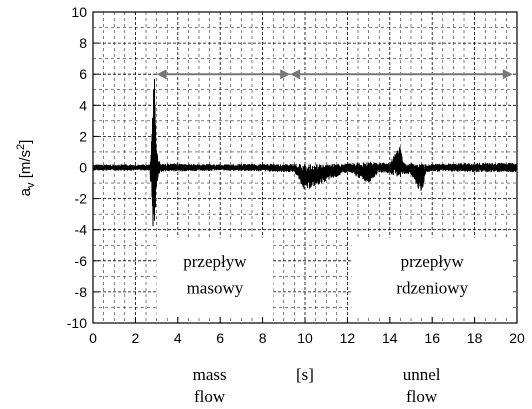  Describe the element at coordinates (178, 338) in the screenshot. I see `x-tick-label: 4` at that location.